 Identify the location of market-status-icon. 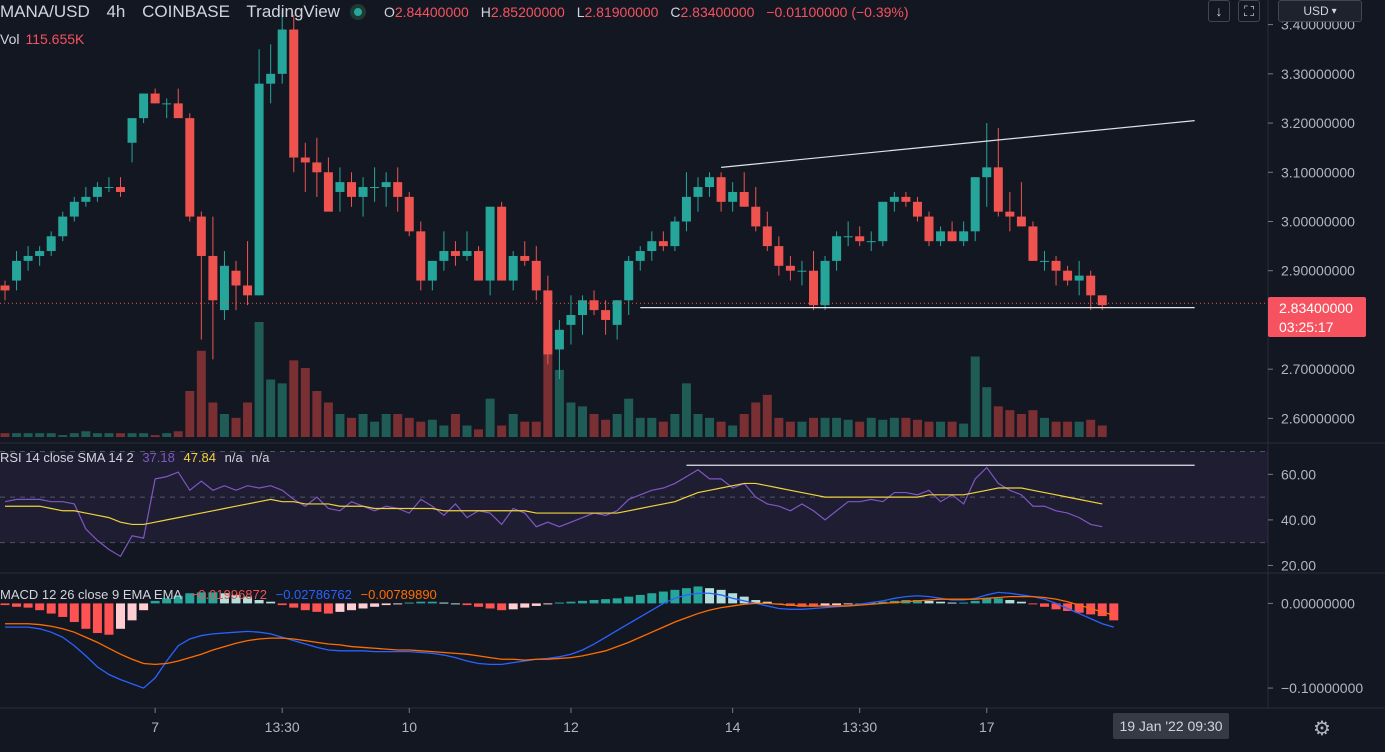
(357, 12).